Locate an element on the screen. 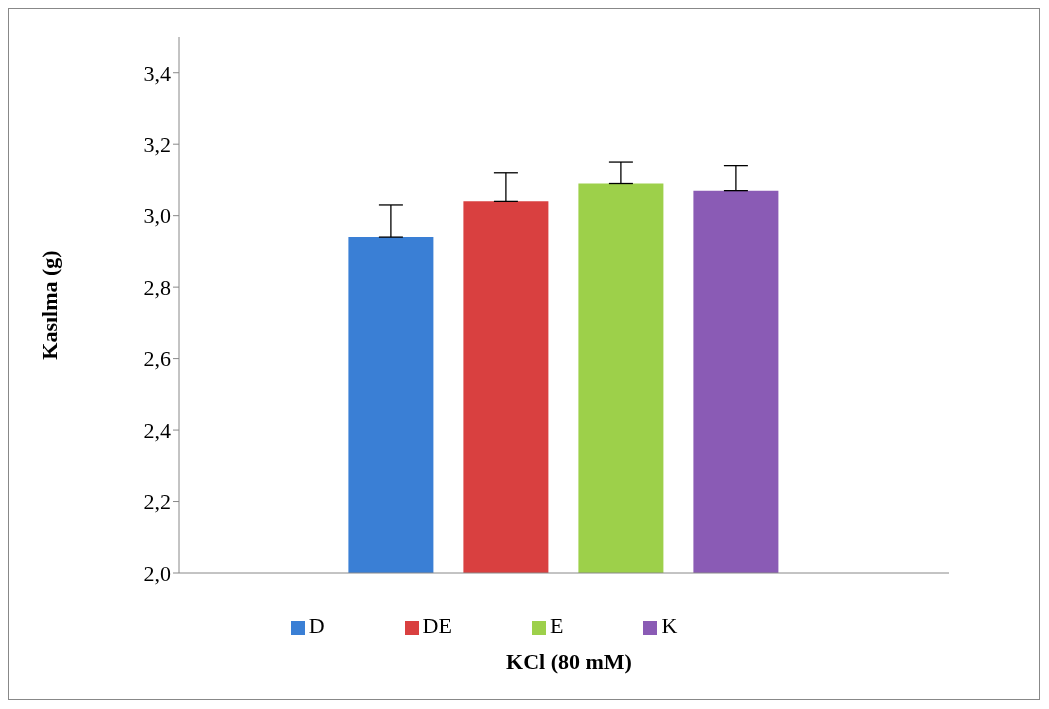 The width and height of the screenshot is (1049, 709). y-tick-label: 2,6 is located at coordinates (157, 359).